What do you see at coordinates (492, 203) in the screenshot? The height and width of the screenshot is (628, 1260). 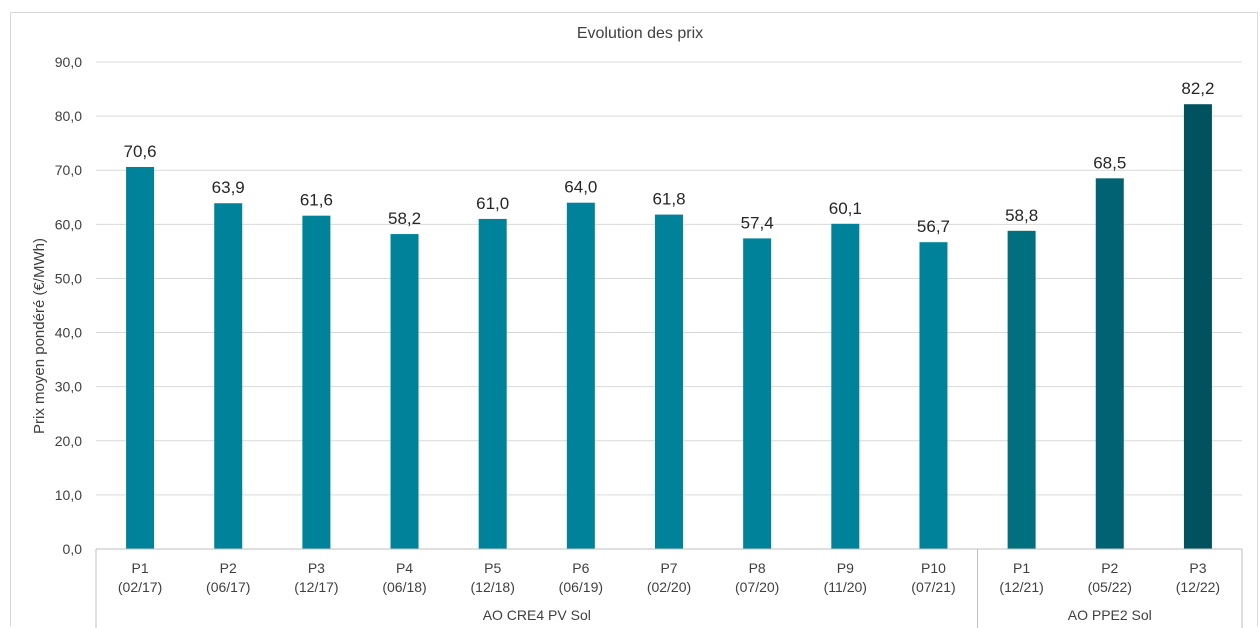 I see `data-label: 61,0` at bounding box center [492, 203].